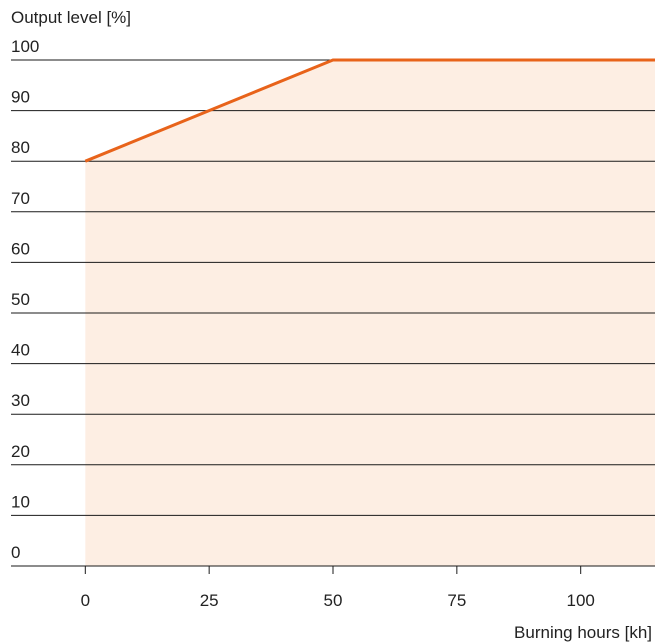 Image resolution: width=669 pixels, height=644 pixels. What do you see at coordinates (20, 501) in the screenshot?
I see `y-tick-label-10: 10` at bounding box center [20, 501].